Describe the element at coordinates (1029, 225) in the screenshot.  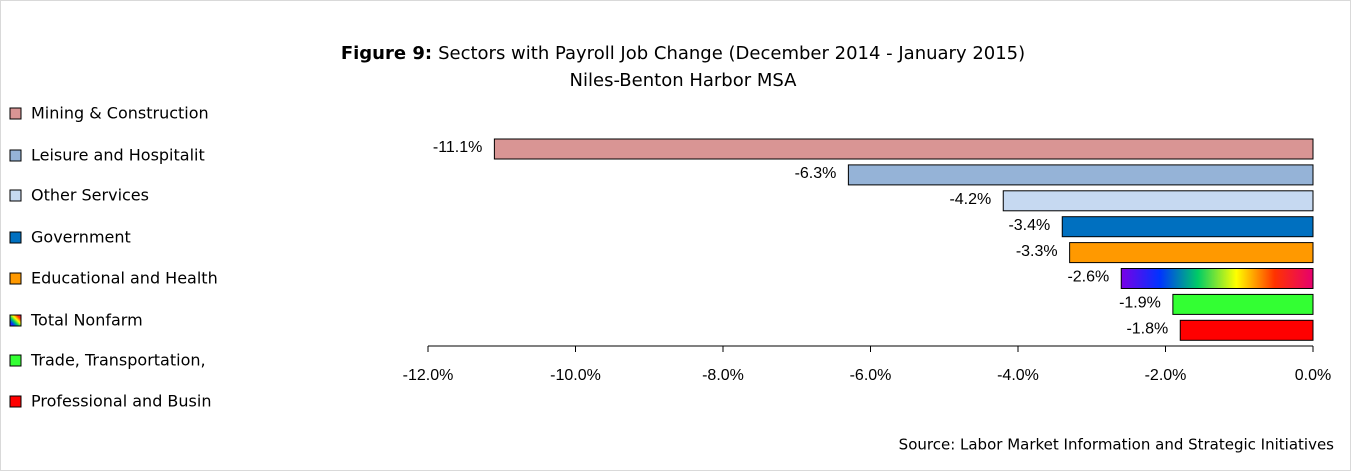
I see `value-label: -3.4%` at that location.